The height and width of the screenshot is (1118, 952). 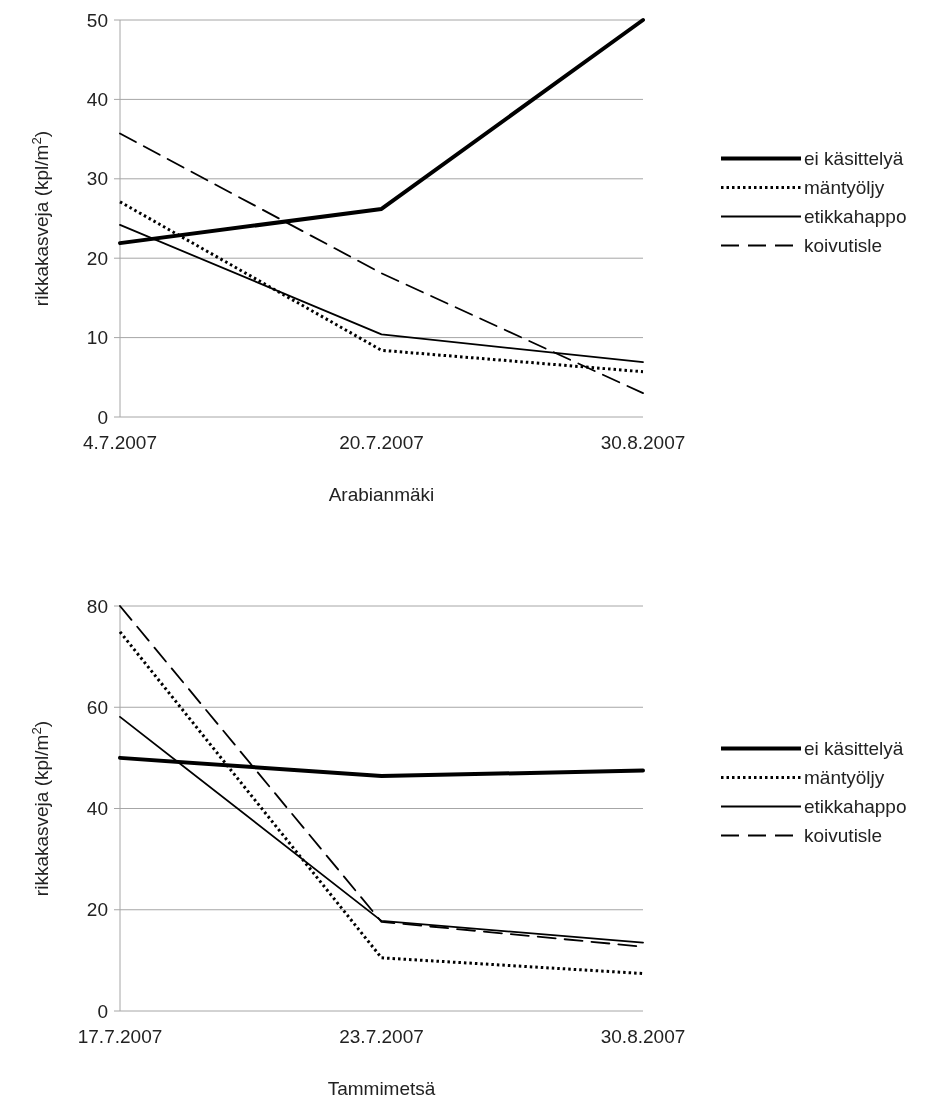 What do you see at coordinates (381, 442) in the screenshot?
I see `x-tick-label: 20.7.2007` at bounding box center [381, 442].